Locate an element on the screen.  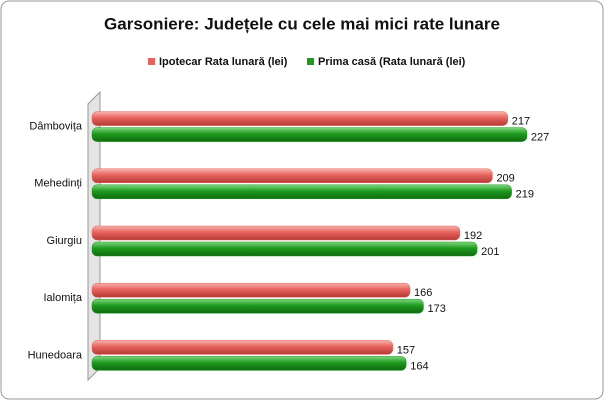
value-label: 164 is located at coordinates (419, 366).